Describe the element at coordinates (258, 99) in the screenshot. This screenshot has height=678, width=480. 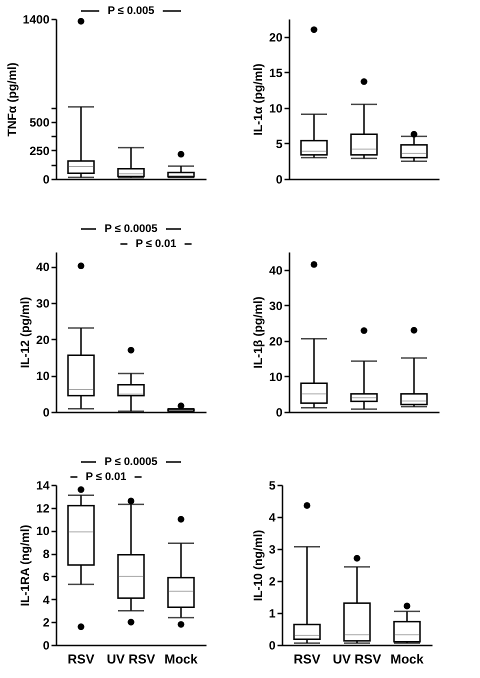
I see `y-axis-title: IL-1α (pg/ml)` at that location.